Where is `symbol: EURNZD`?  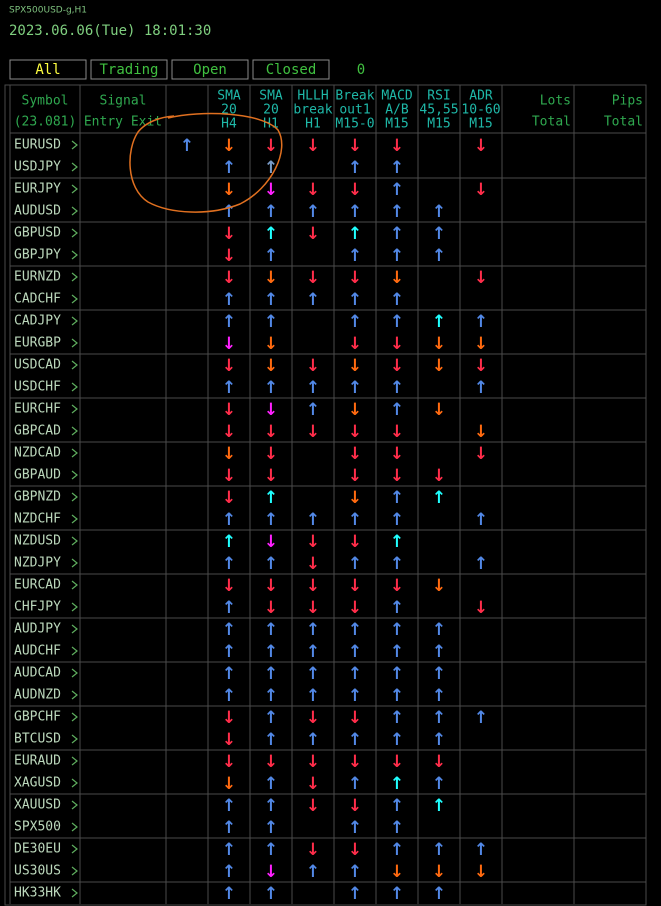
symbol: EURNZD is located at coordinates (37, 277).